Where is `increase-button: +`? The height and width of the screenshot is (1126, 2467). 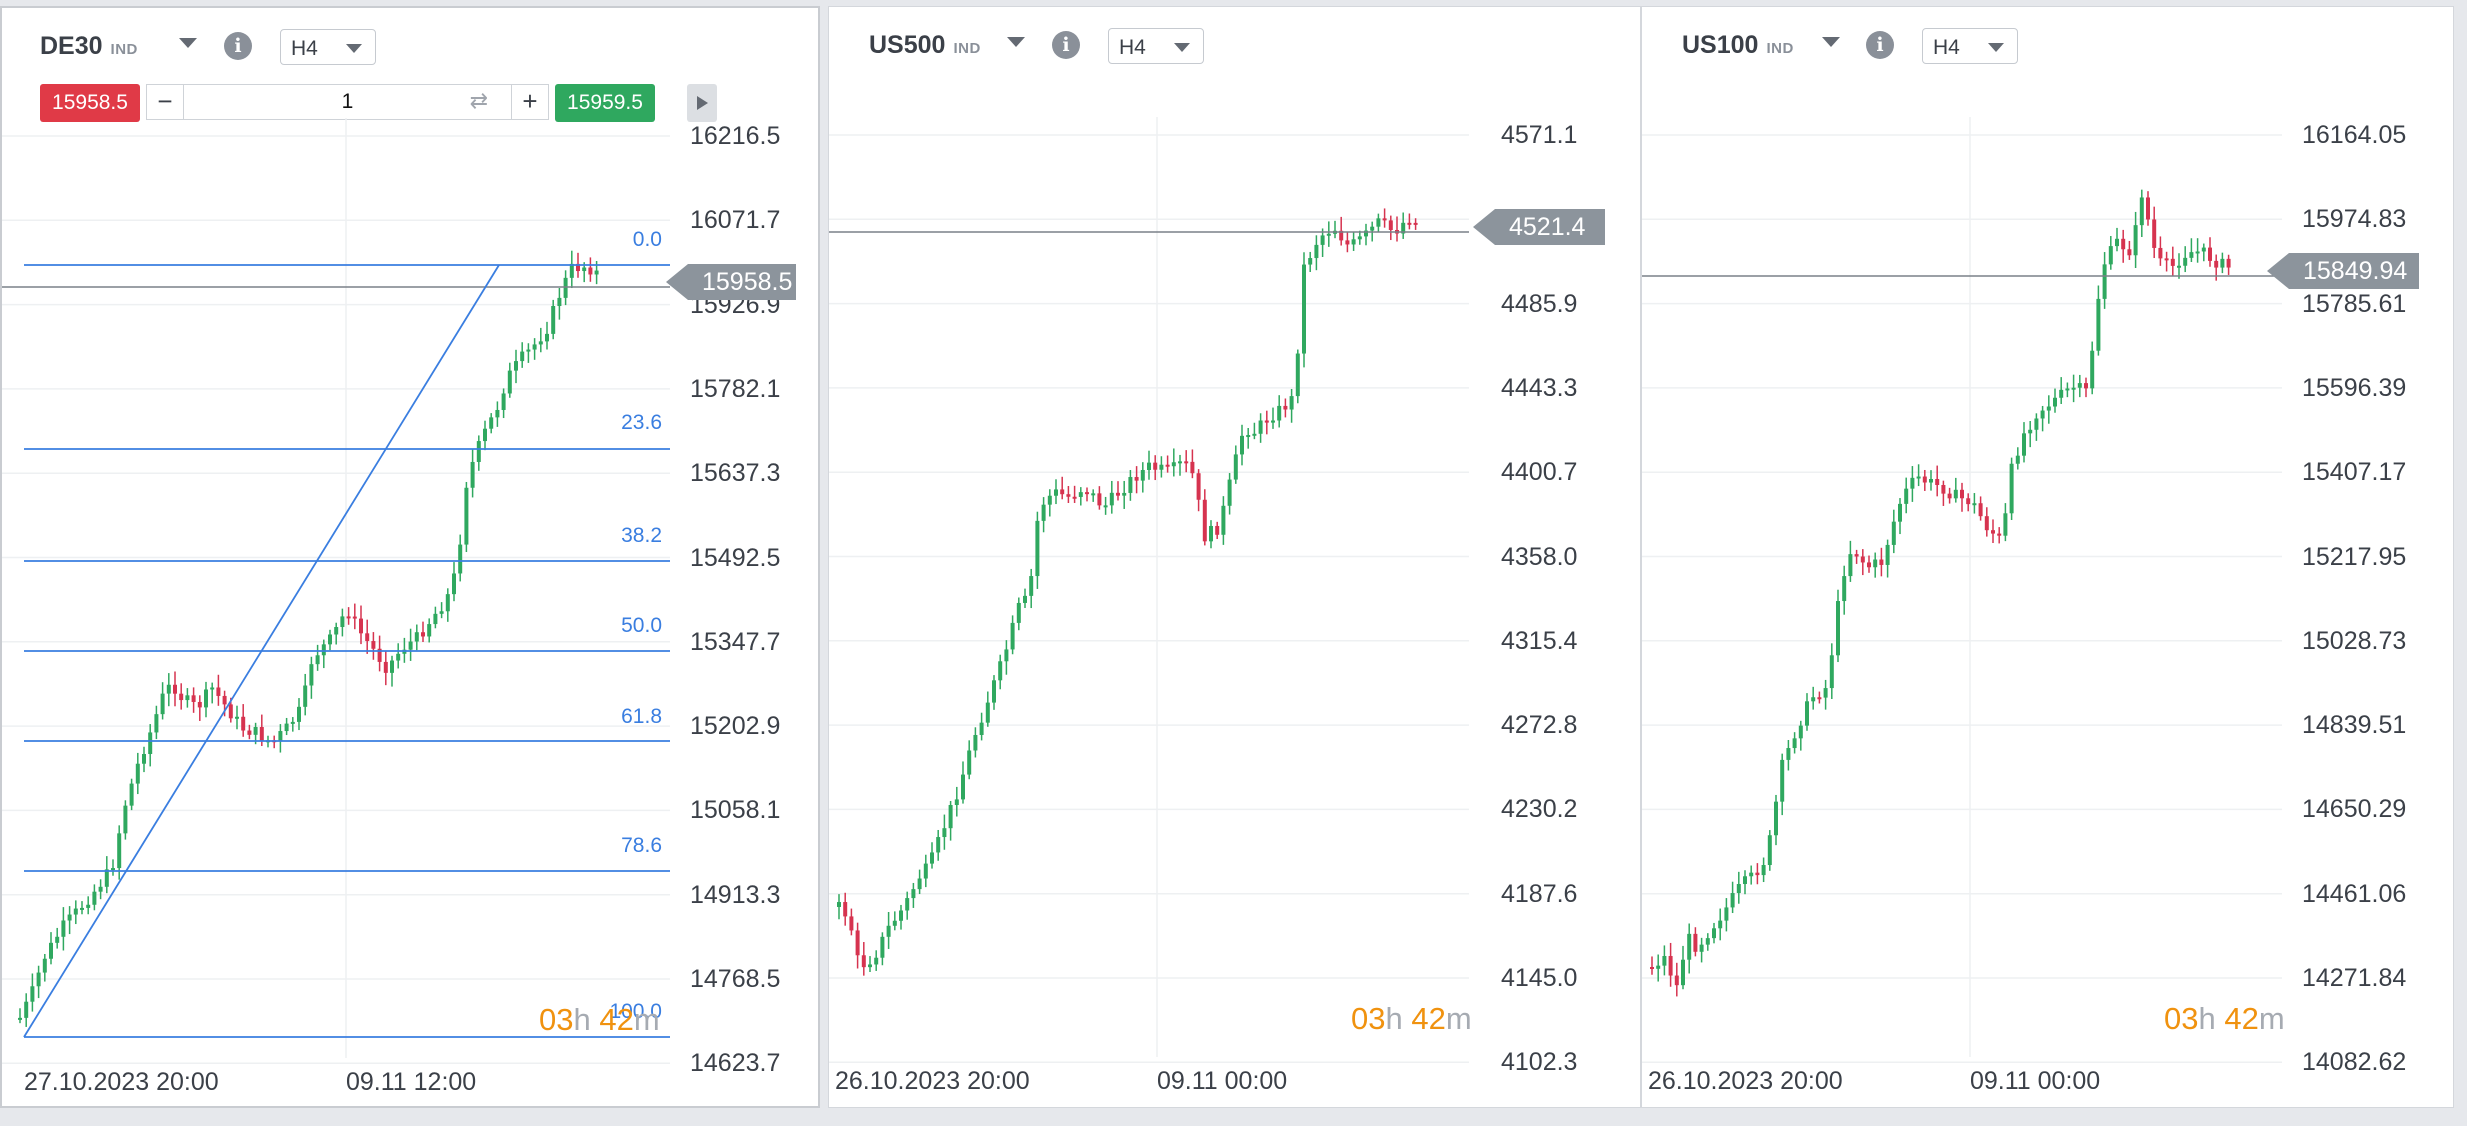
increase-button: + is located at coordinates (529, 102).